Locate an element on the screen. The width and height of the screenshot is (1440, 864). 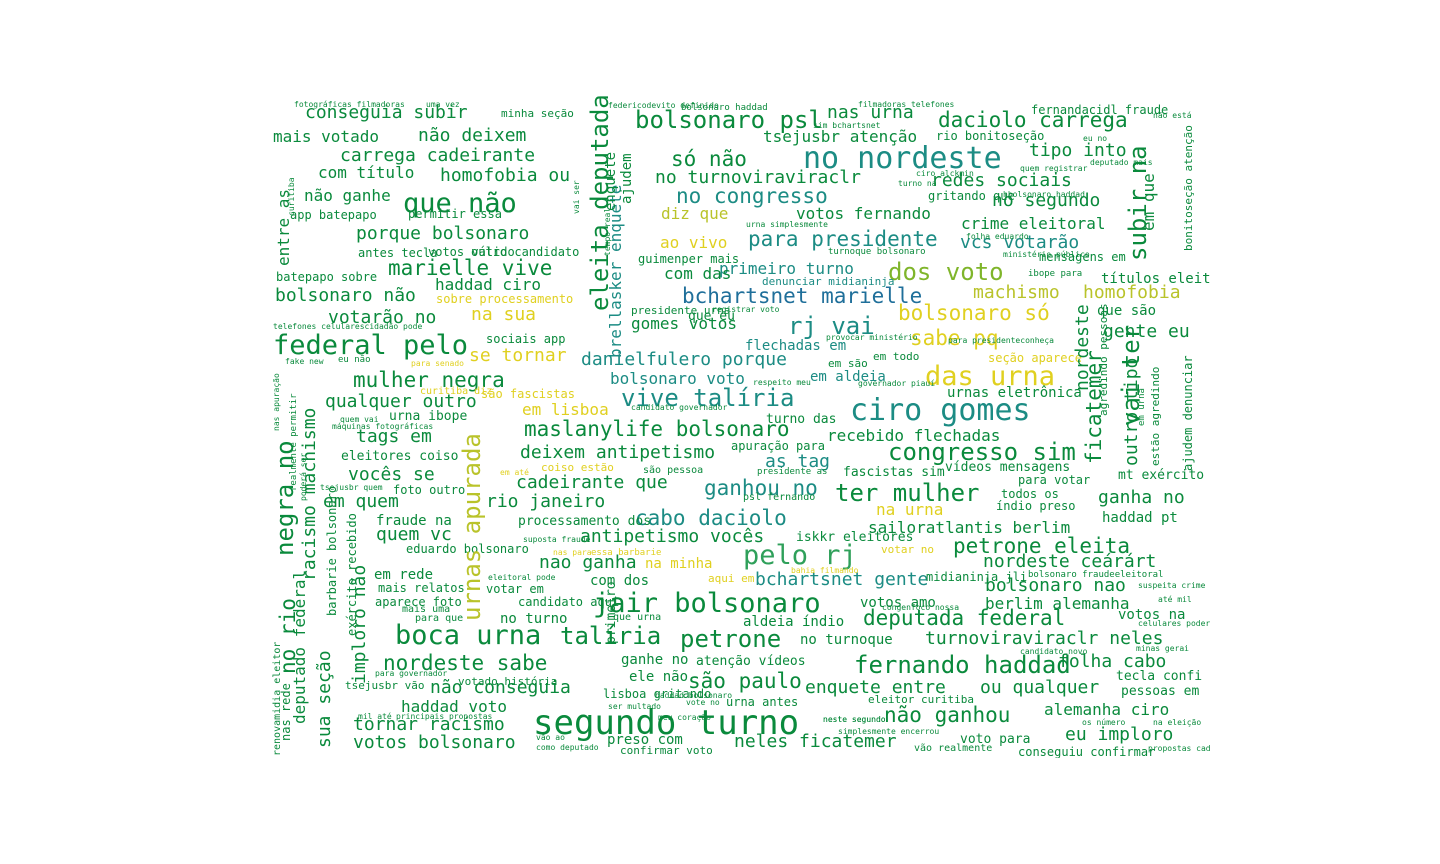
cloud-word-40: não deixem is located at coordinates (472, 135).